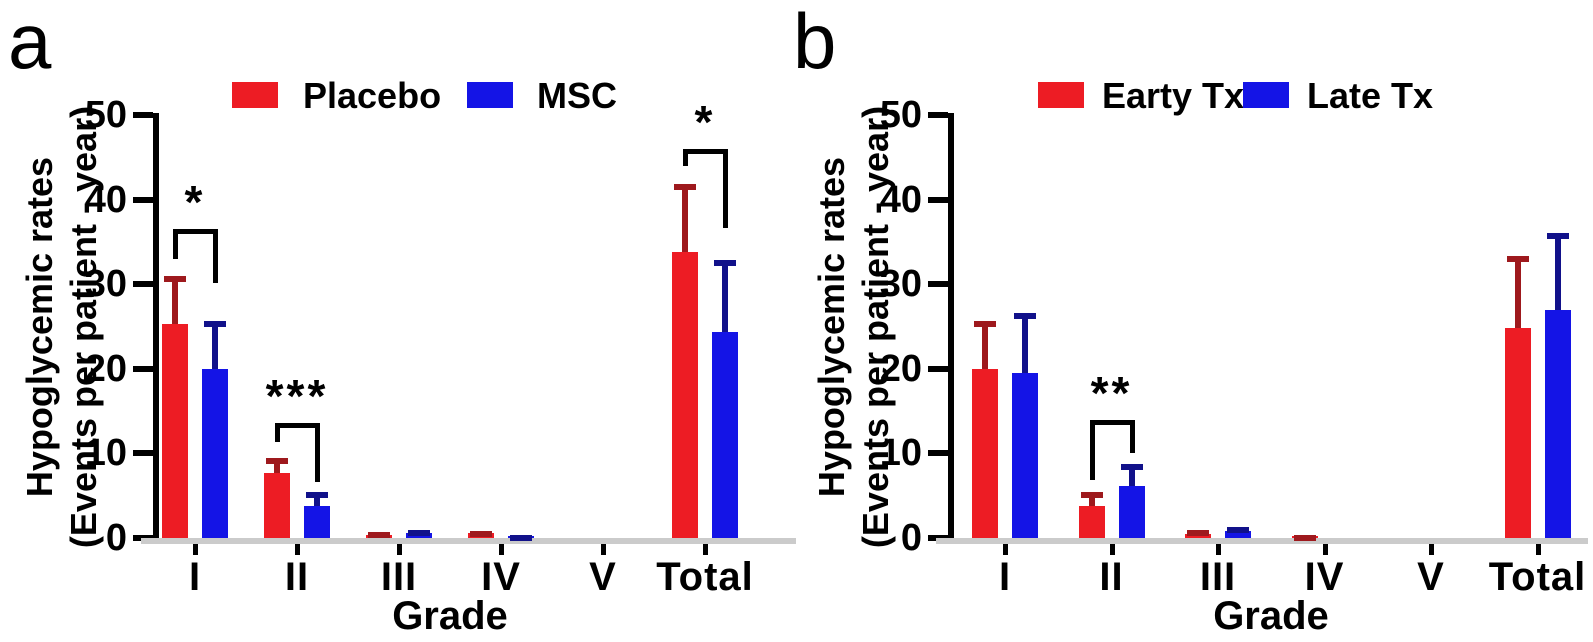  I want to click on y-axis-label-line: (Events per patient - year), so click(875, 326).